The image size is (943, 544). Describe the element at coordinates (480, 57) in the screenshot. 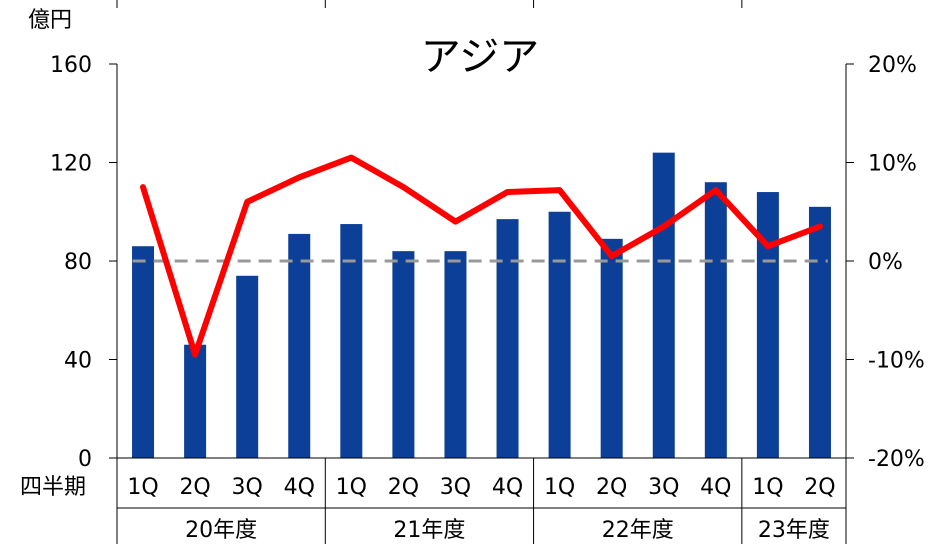

I see `chart-title: アジア` at that location.